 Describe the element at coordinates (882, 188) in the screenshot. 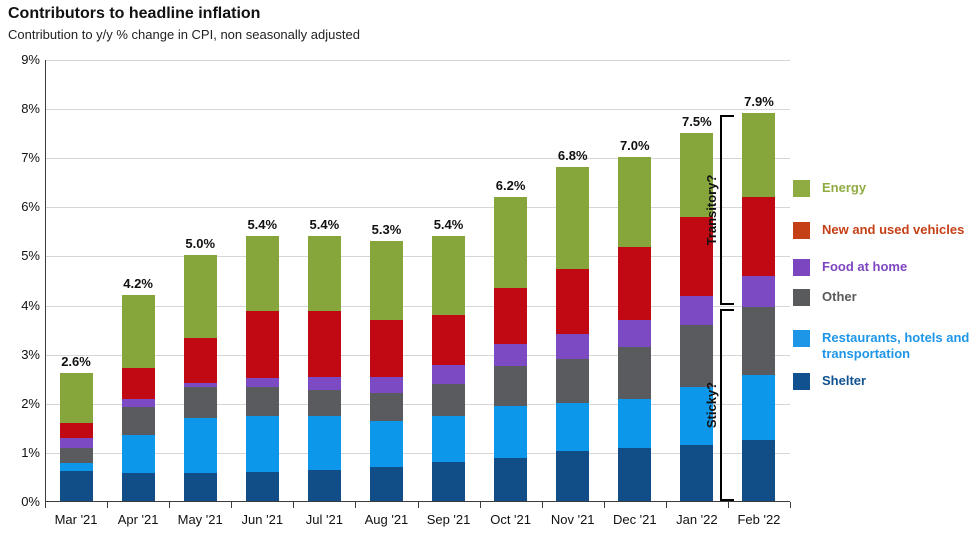

I see `legend-item-energy: Energy` at that location.